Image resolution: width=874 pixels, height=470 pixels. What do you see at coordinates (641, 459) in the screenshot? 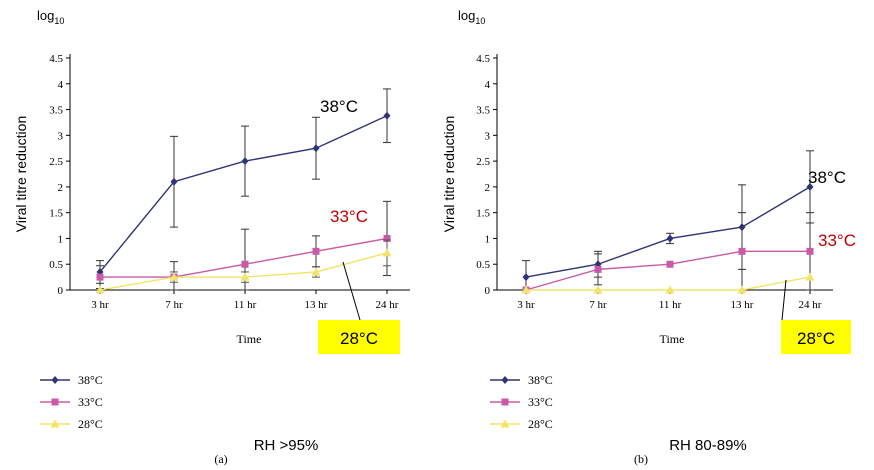
I see `panel-label: (b)` at bounding box center [641, 459].